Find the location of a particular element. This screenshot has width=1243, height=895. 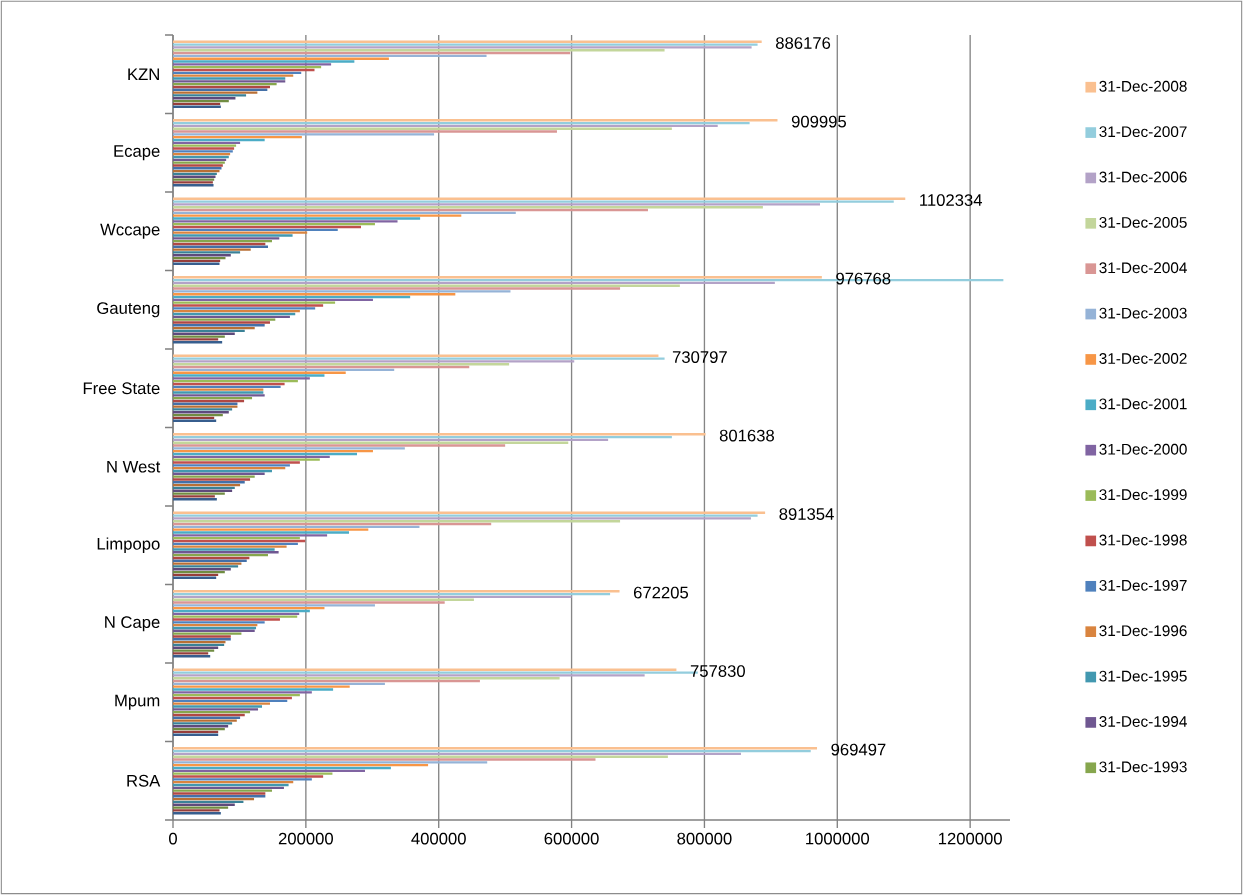

data-label: 801638 is located at coordinates (747, 435).